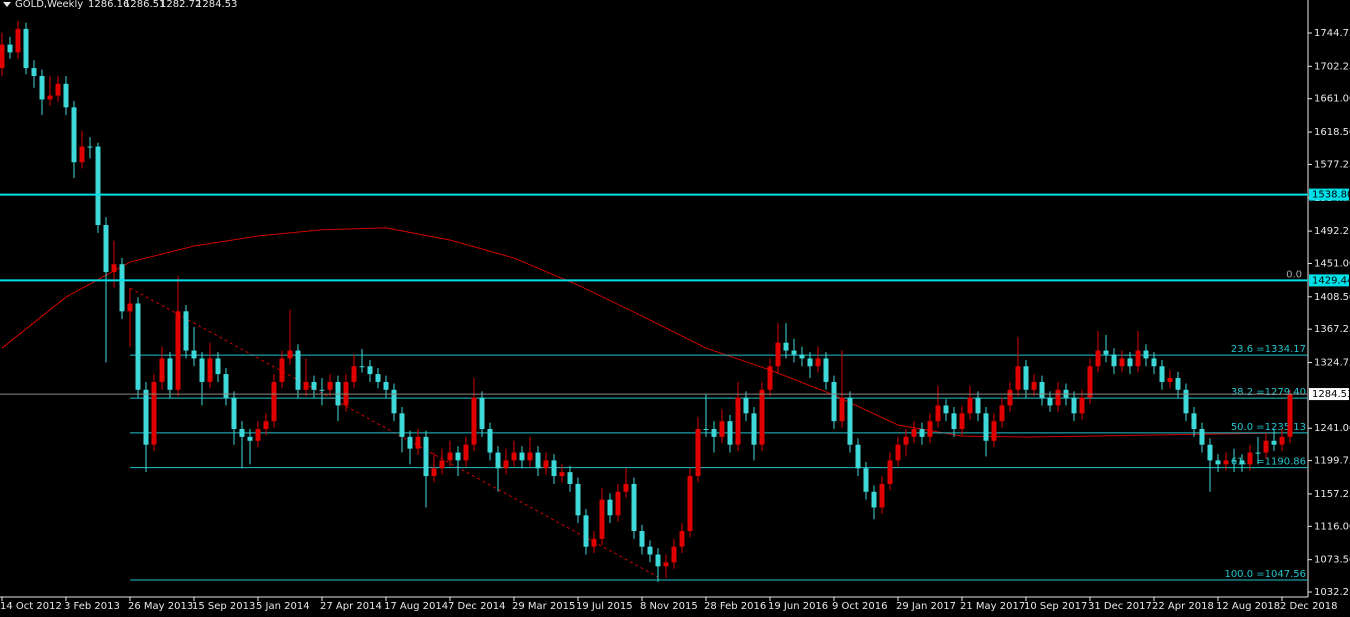 The height and width of the screenshot is (617, 1350). What do you see at coordinates (859, 606) in the screenshot?
I see `x-tick-label: 9 Oct 2016` at bounding box center [859, 606].